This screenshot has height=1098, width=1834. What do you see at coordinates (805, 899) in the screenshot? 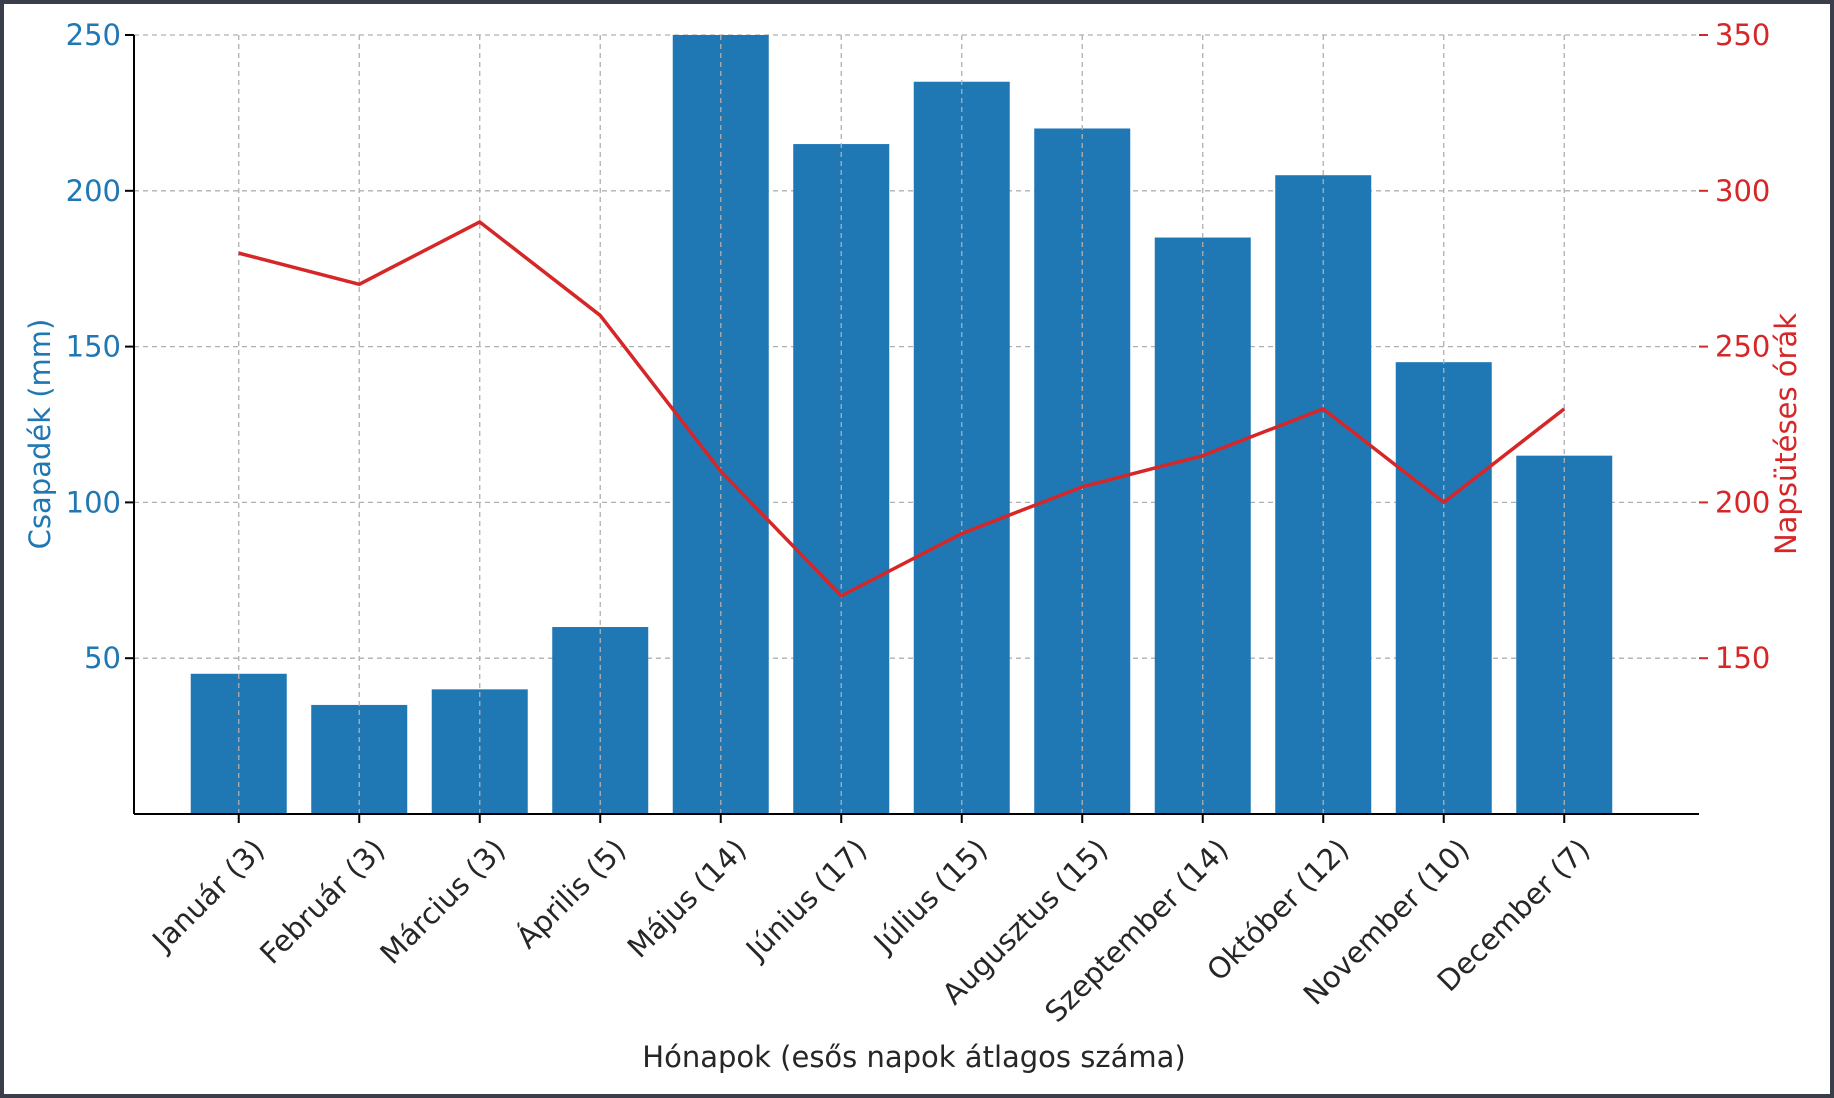
I see `x-tick-label: Június (17)` at bounding box center [805, 899].